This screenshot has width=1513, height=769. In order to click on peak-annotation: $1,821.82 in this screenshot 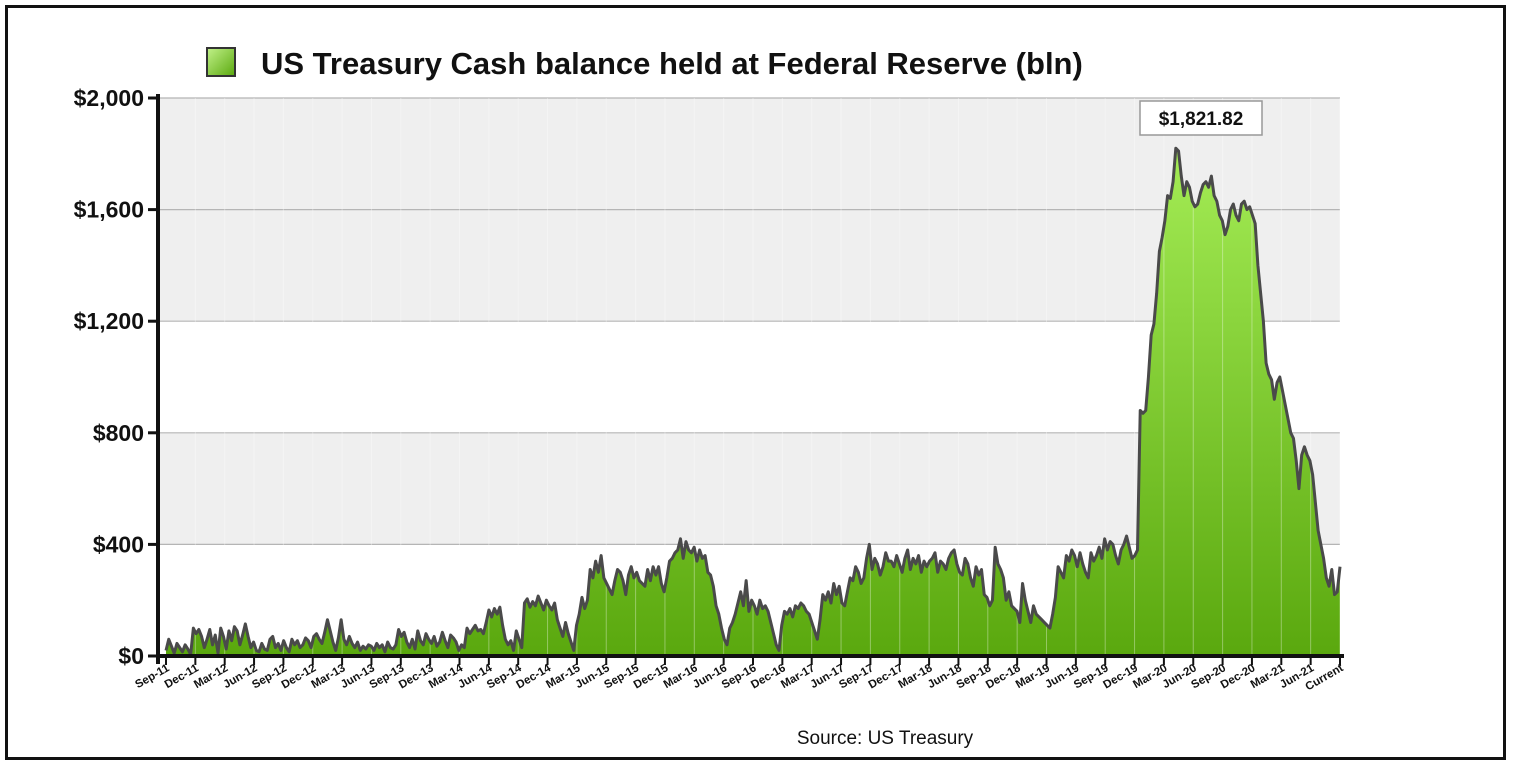, I will do `click(1201, 118)`.